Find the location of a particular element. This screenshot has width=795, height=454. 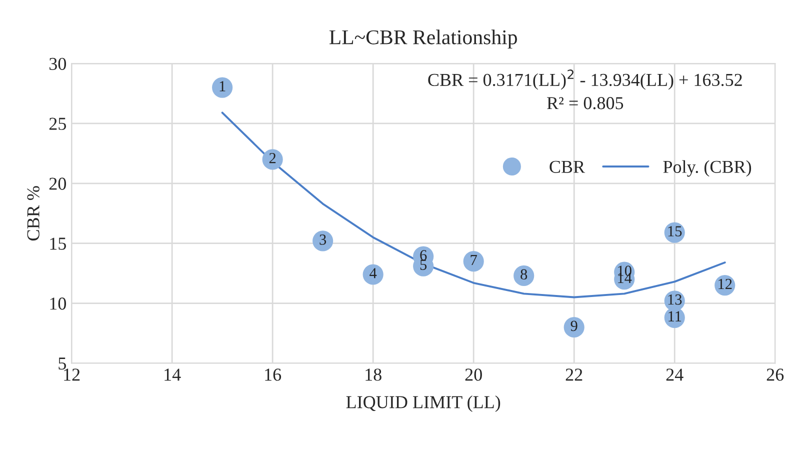

annotation: 15 is located at coordinates (675, 231).